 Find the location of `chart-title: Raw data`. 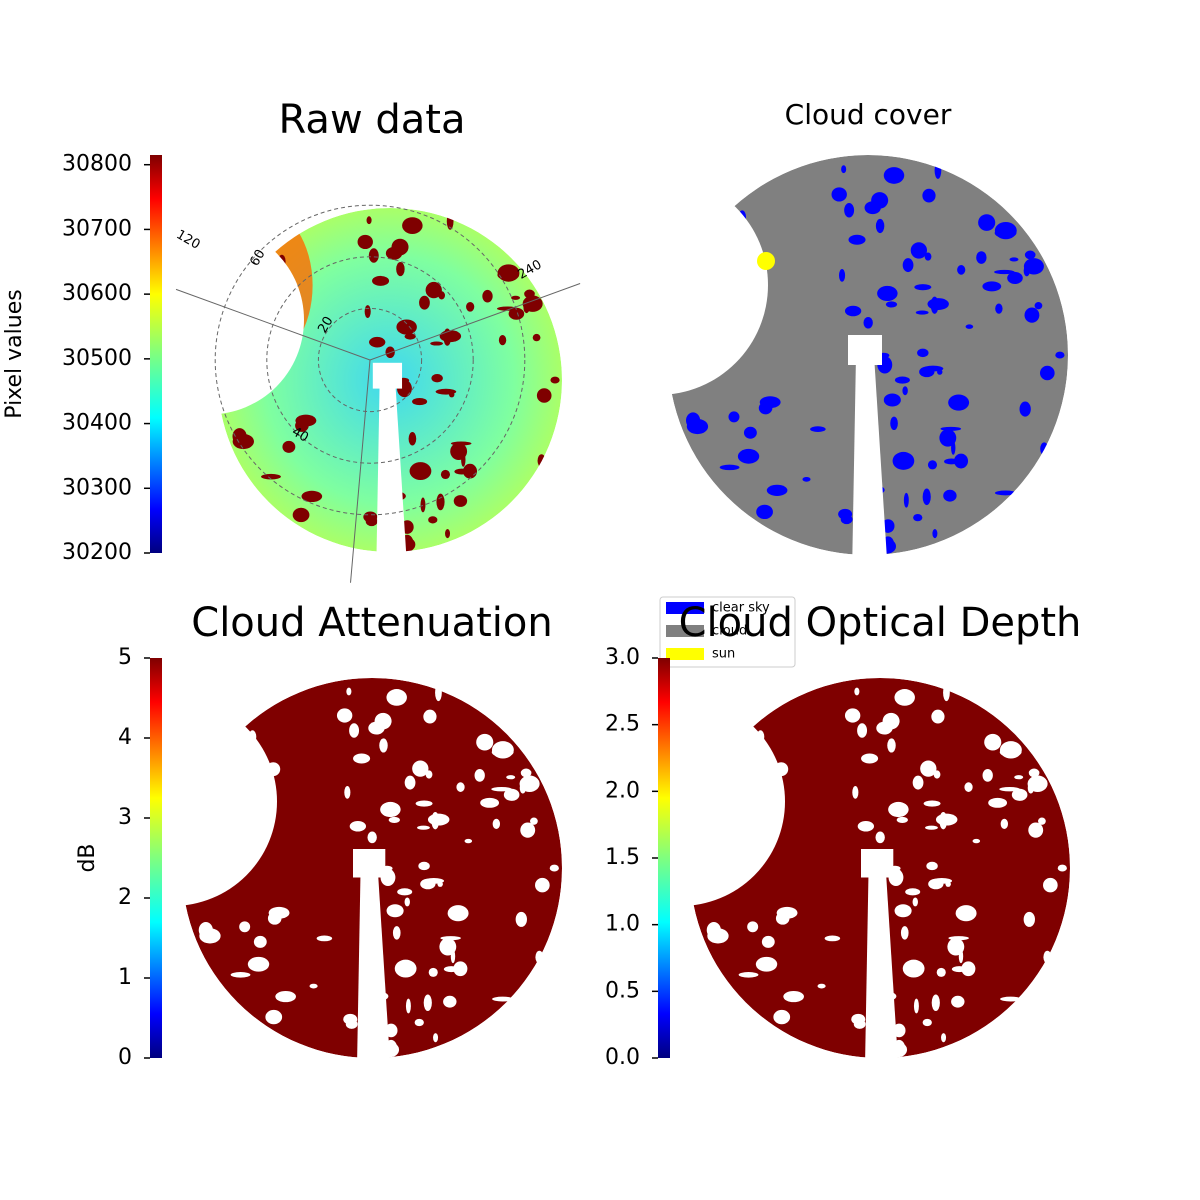

chart-title: Raw data is located at coordinates (372, 120).